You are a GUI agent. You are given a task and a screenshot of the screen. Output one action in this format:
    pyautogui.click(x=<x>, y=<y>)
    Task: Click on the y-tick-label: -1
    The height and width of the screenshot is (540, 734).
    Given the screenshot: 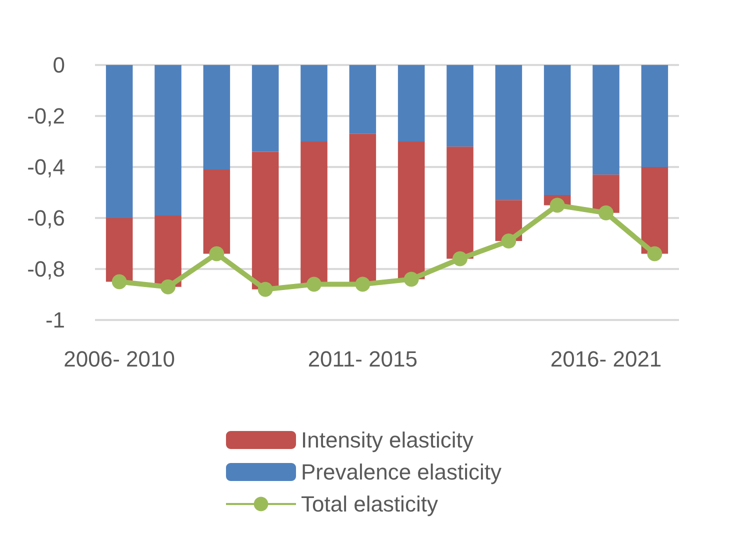 What is the action you would take?
    pyautogui.click(x=55, y=320)
    